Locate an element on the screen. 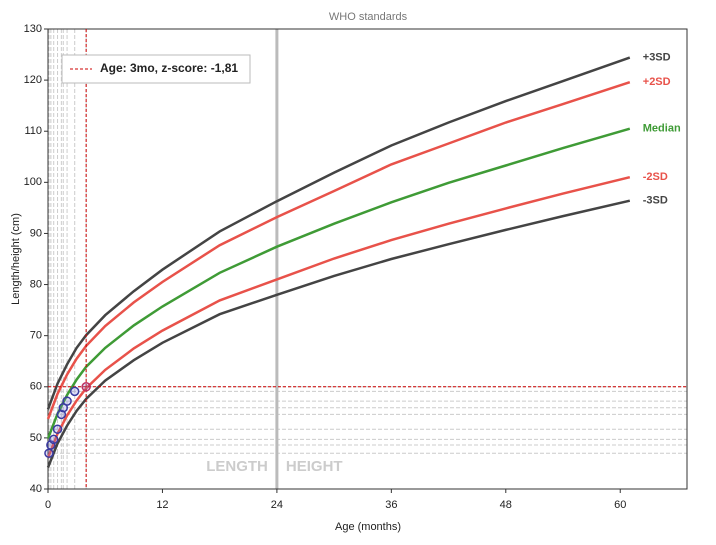 This screenshot has width=716, height=545. series-label: +3SD is located at coordinates (657, 58).